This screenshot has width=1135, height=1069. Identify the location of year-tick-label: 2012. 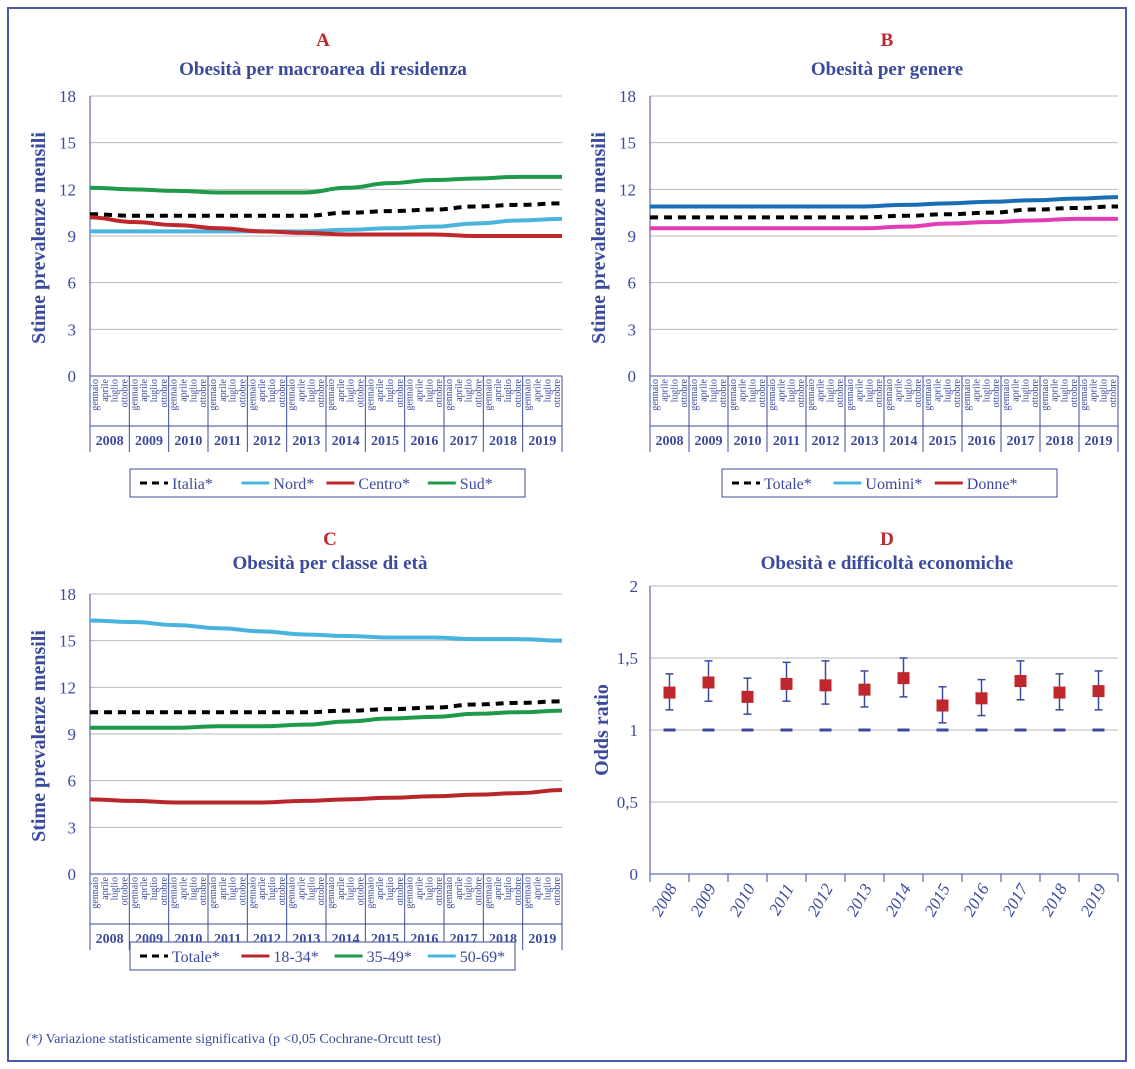
(267, 441).